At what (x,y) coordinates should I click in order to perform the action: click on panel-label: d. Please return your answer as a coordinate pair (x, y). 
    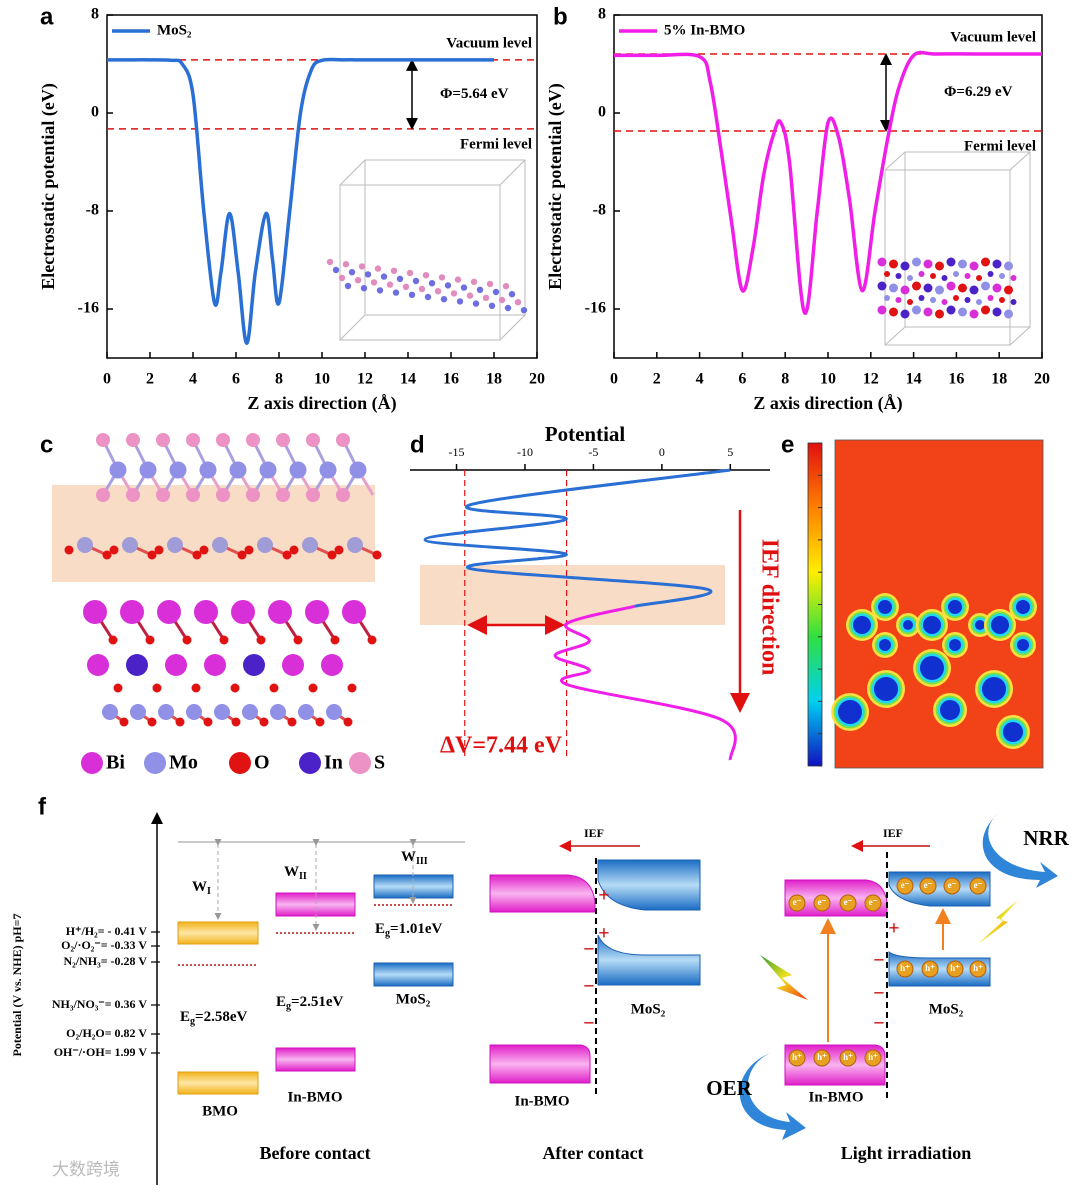
    Looking at the image, I should click on (417, 444).